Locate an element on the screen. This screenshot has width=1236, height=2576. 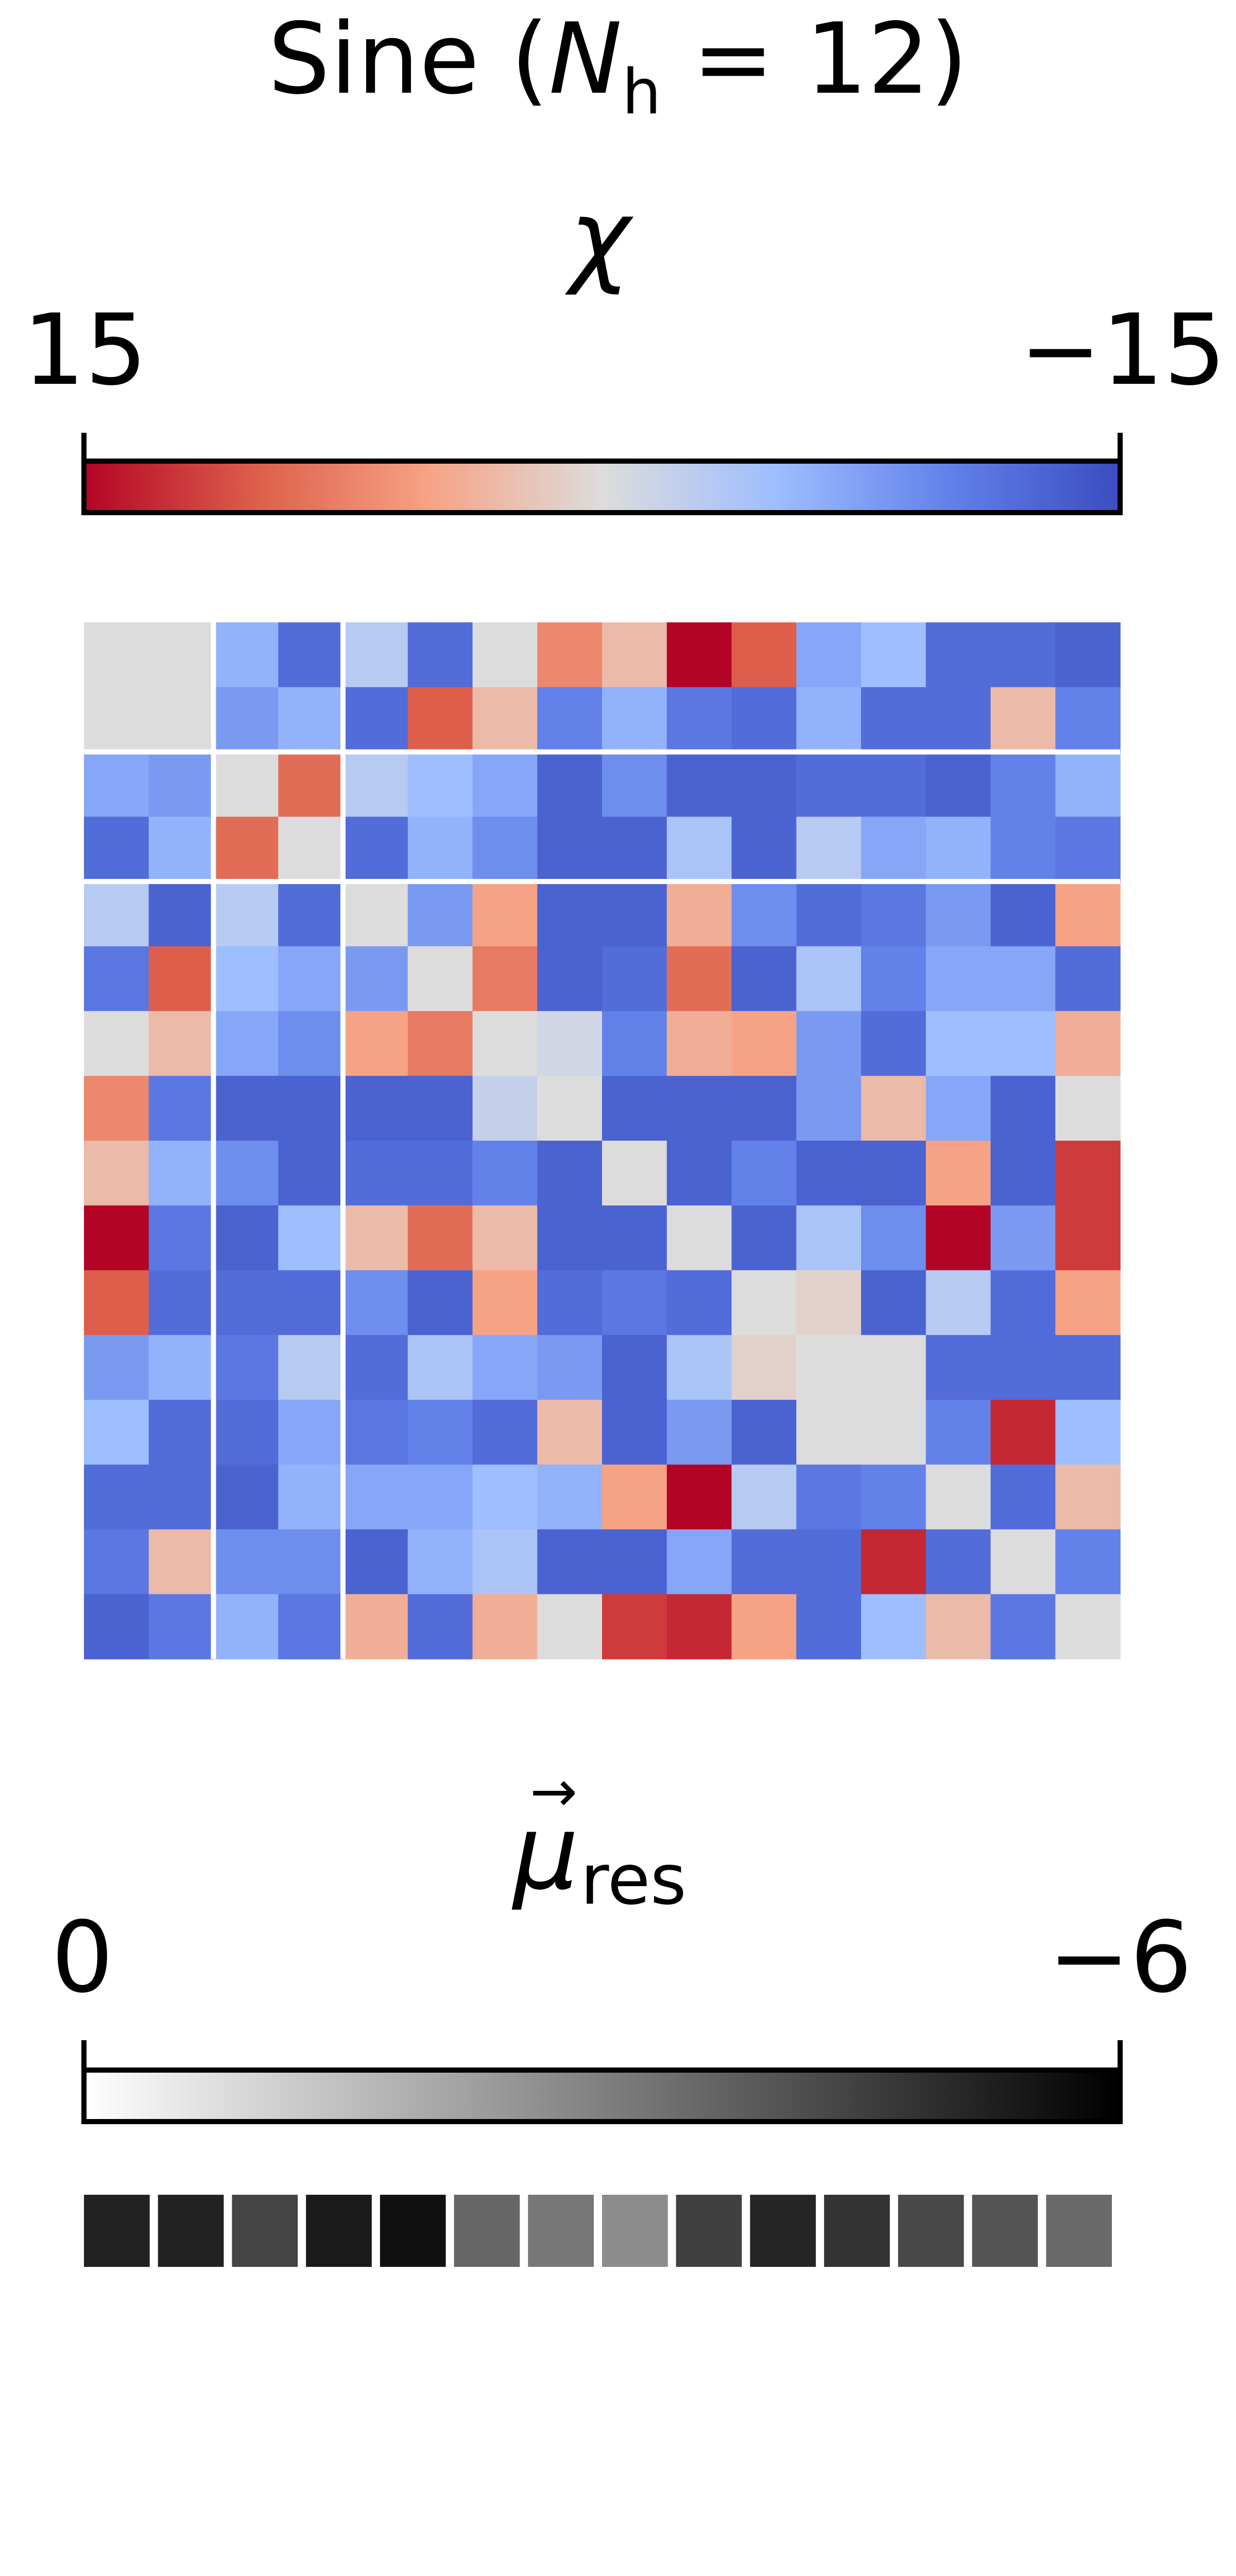
heatmap-cell-r10-c2 is located at coordinates (246, 1303).